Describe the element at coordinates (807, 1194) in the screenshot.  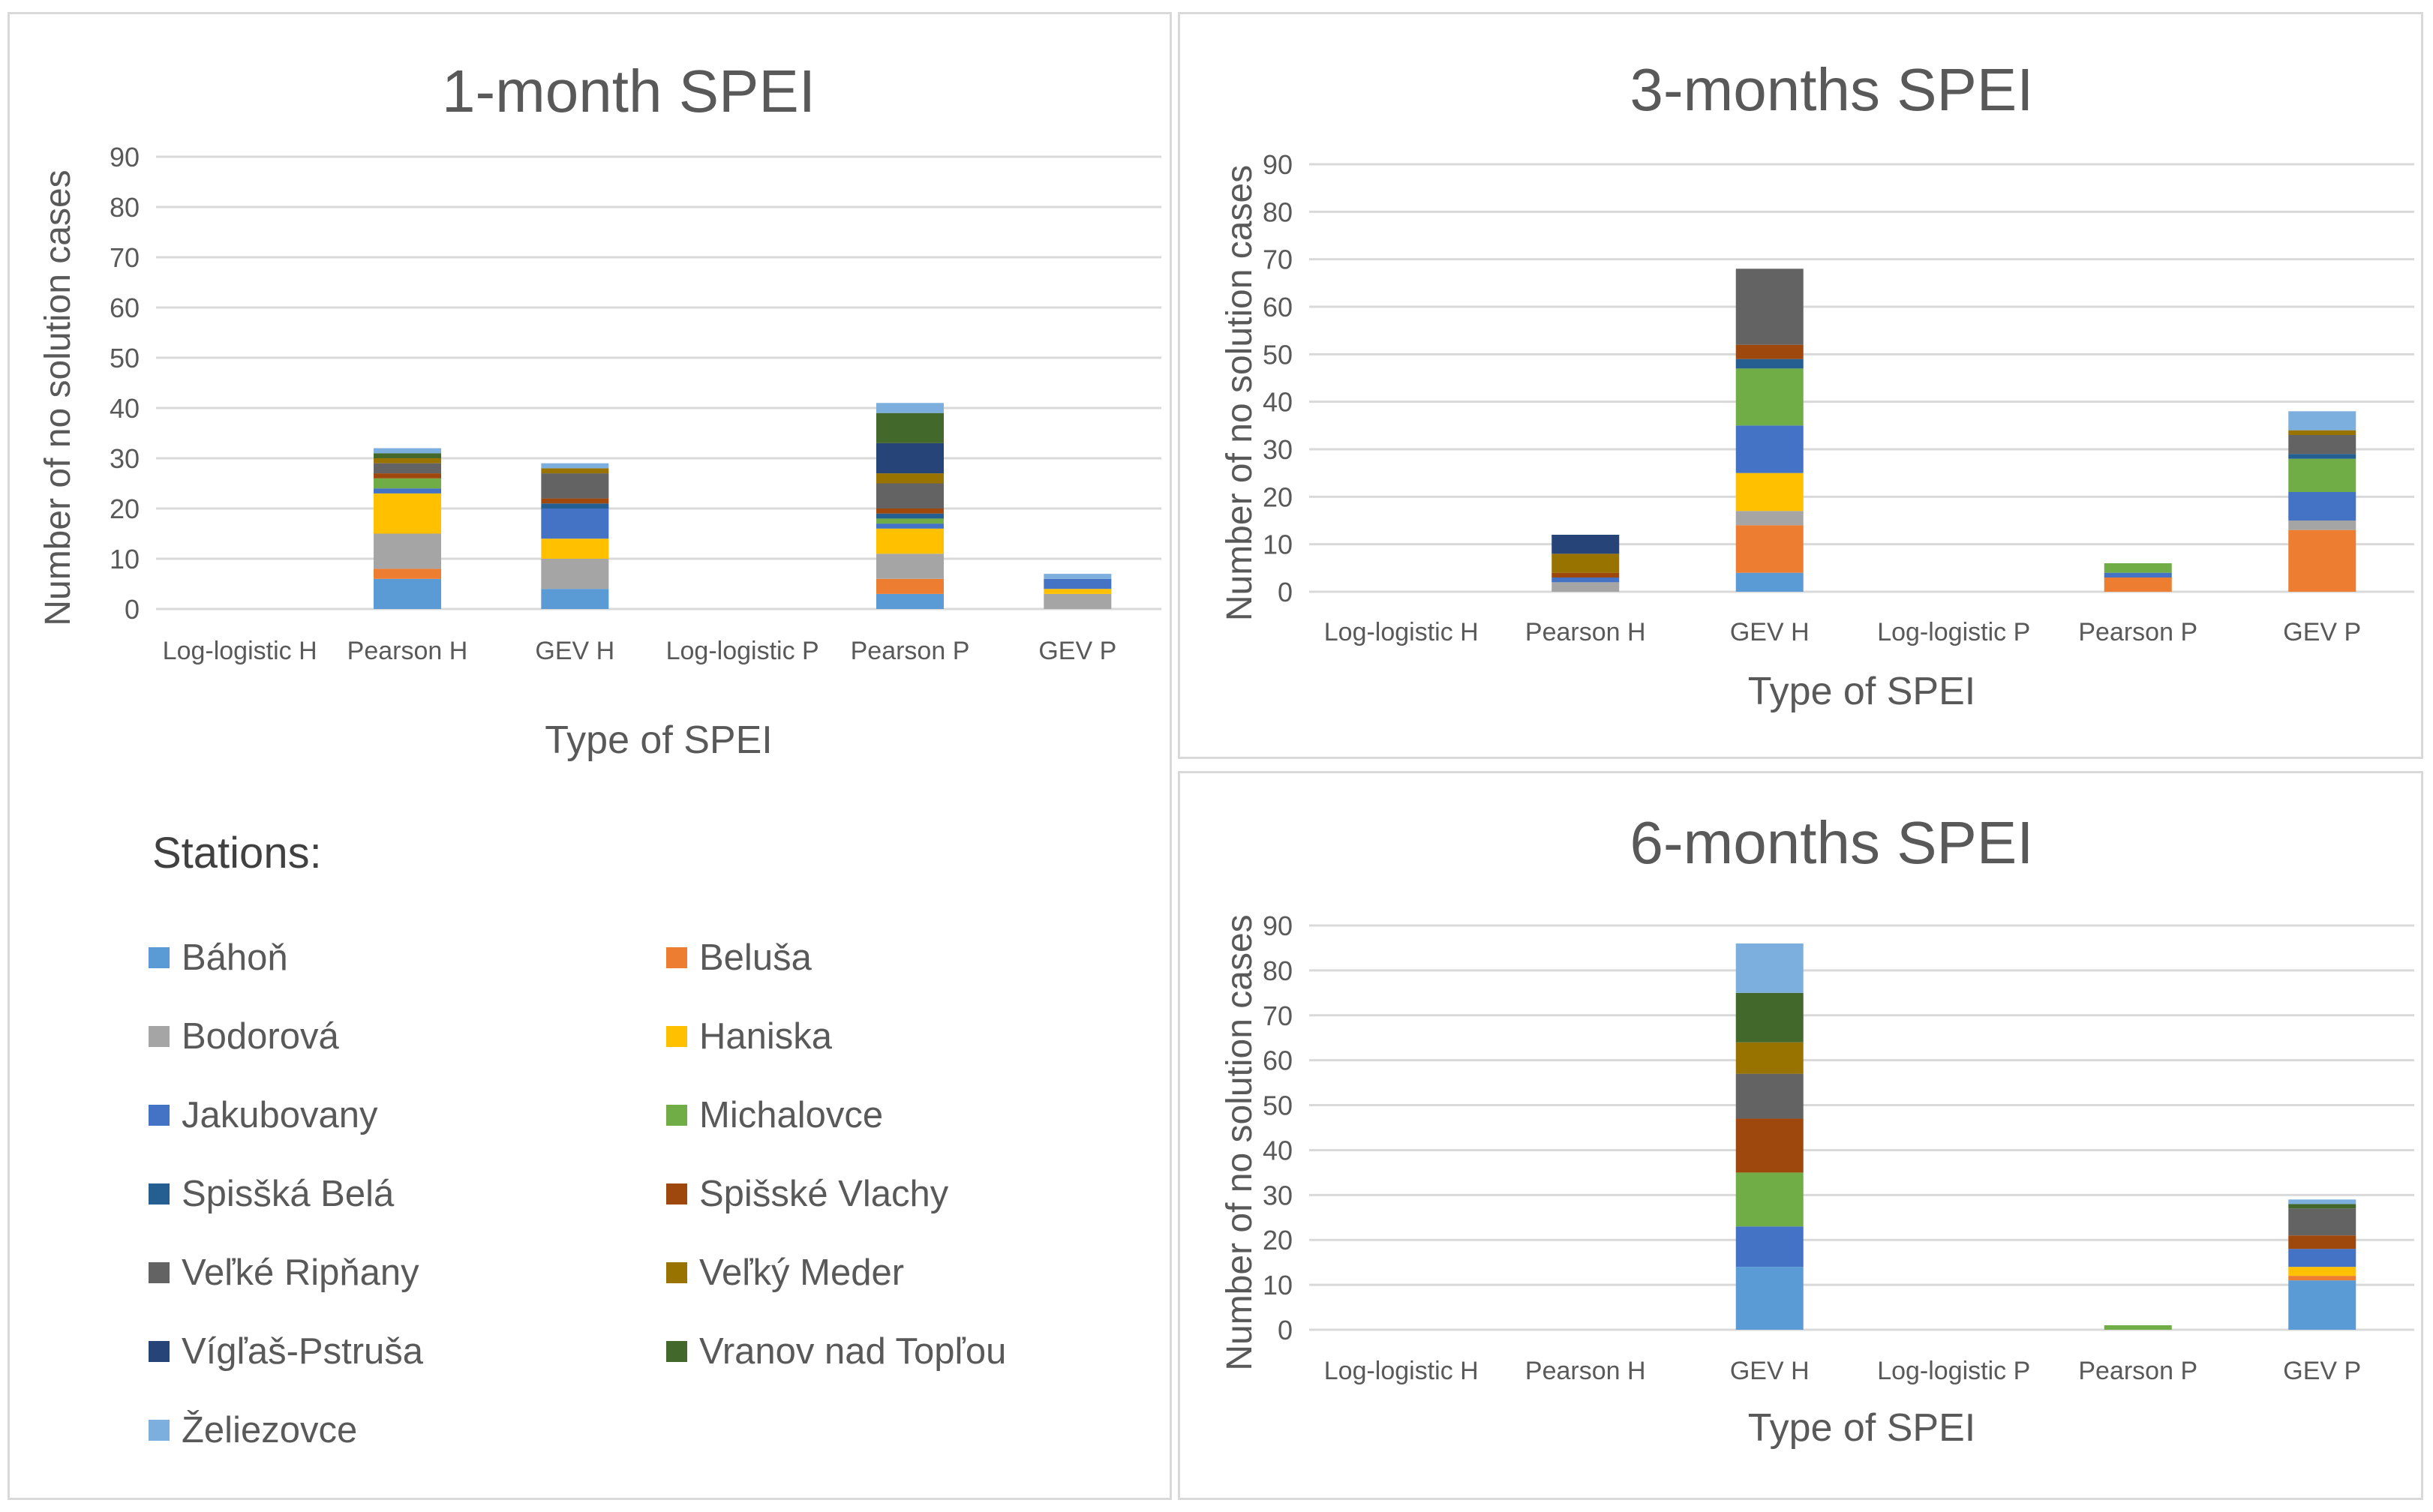
I see `legend-item-spisske-vlachy: Spišské Vlachy` at that location.